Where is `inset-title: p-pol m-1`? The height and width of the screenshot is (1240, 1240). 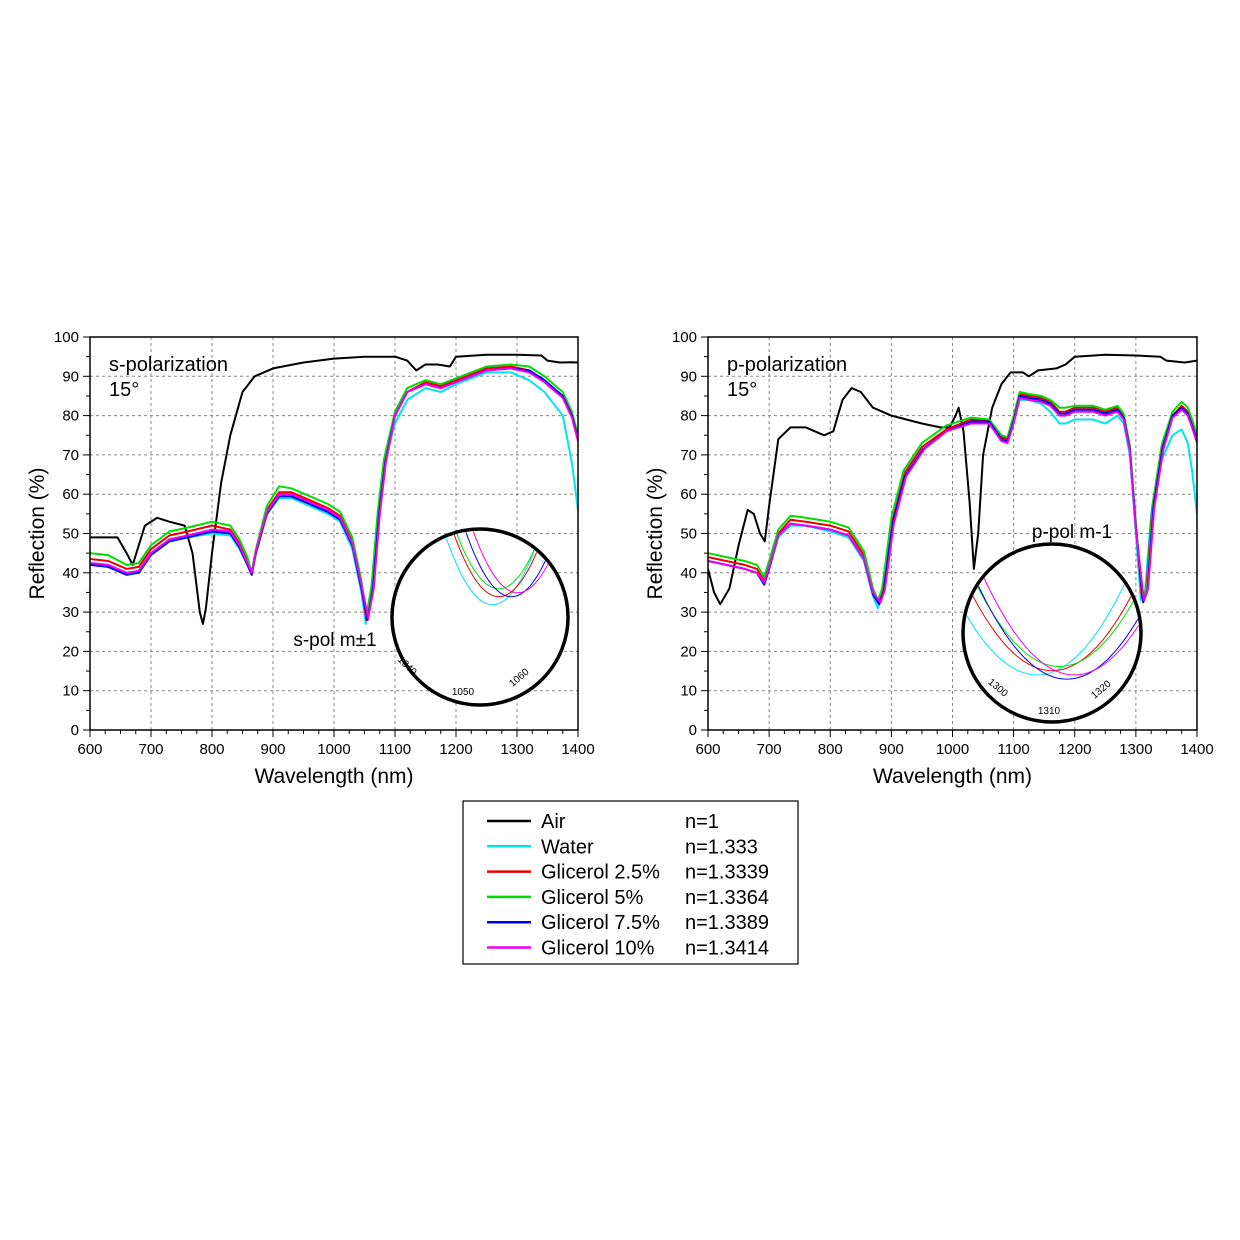 inset-title: p-pol m-1 is located at coordinates (1072, 532).